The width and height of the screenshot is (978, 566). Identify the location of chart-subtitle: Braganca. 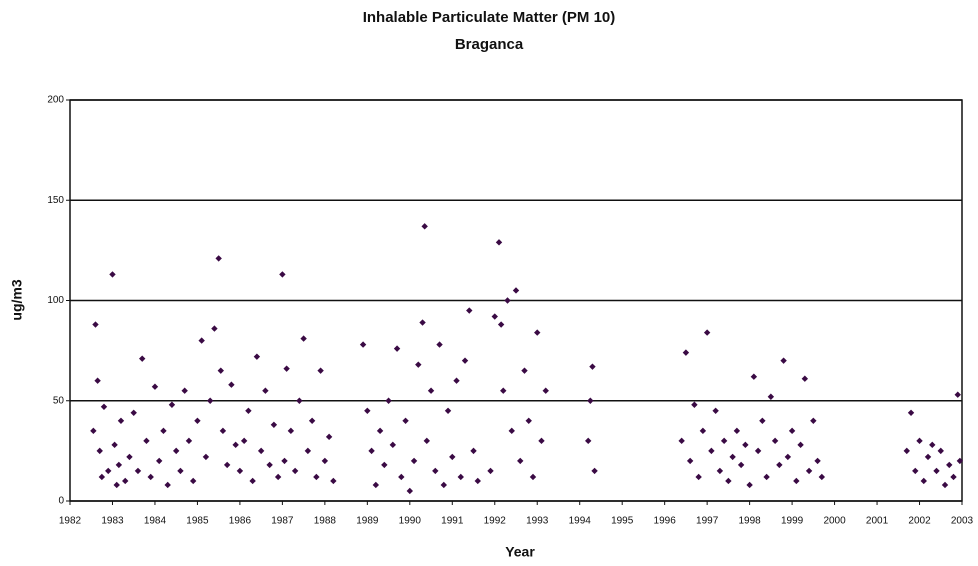
(489, 44).